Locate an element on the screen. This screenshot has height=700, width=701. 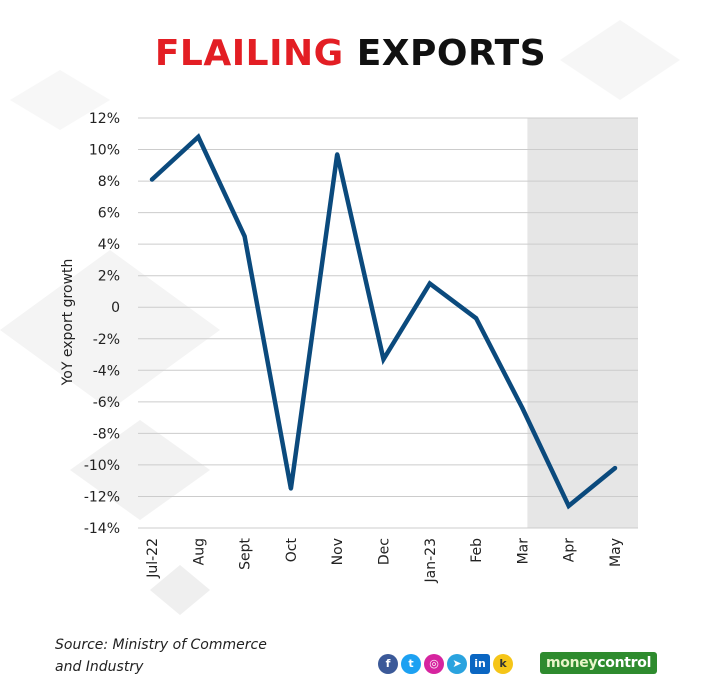
brand-logo-part1: money is located at coordinates (572, 663).